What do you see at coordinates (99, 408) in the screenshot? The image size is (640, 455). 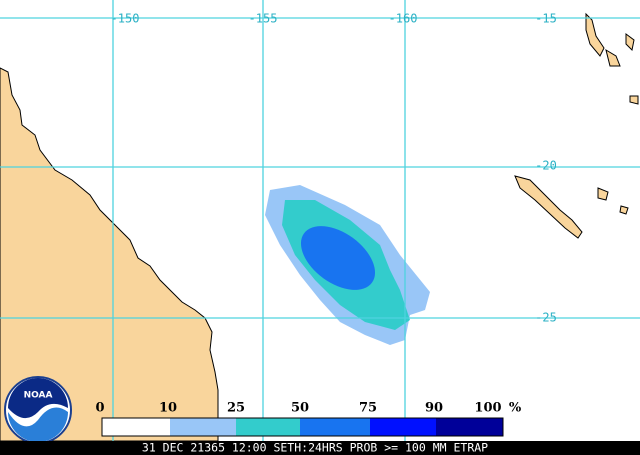 I see `legend-label: 0` at bounding box center [99, 408].